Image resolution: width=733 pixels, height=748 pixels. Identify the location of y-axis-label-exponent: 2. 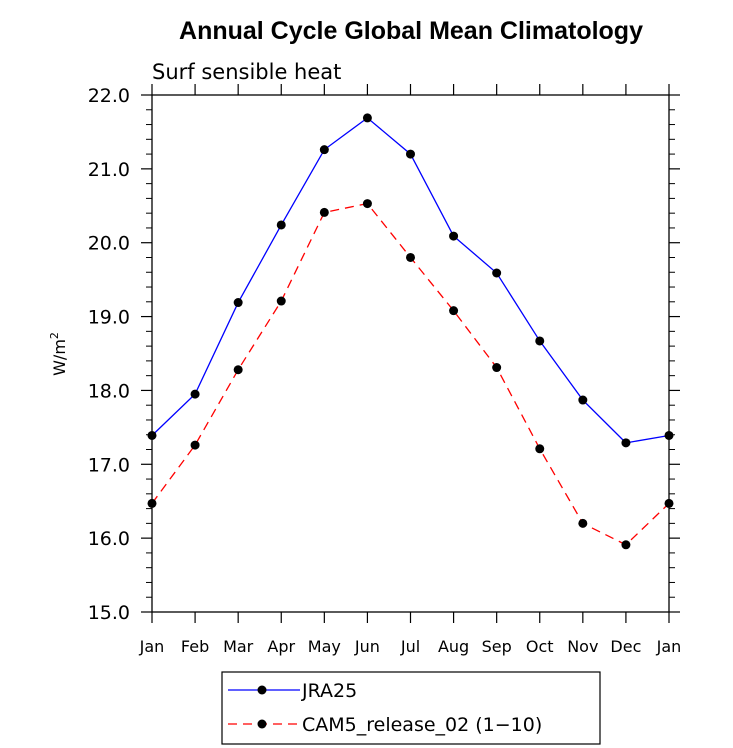
(54, 335).